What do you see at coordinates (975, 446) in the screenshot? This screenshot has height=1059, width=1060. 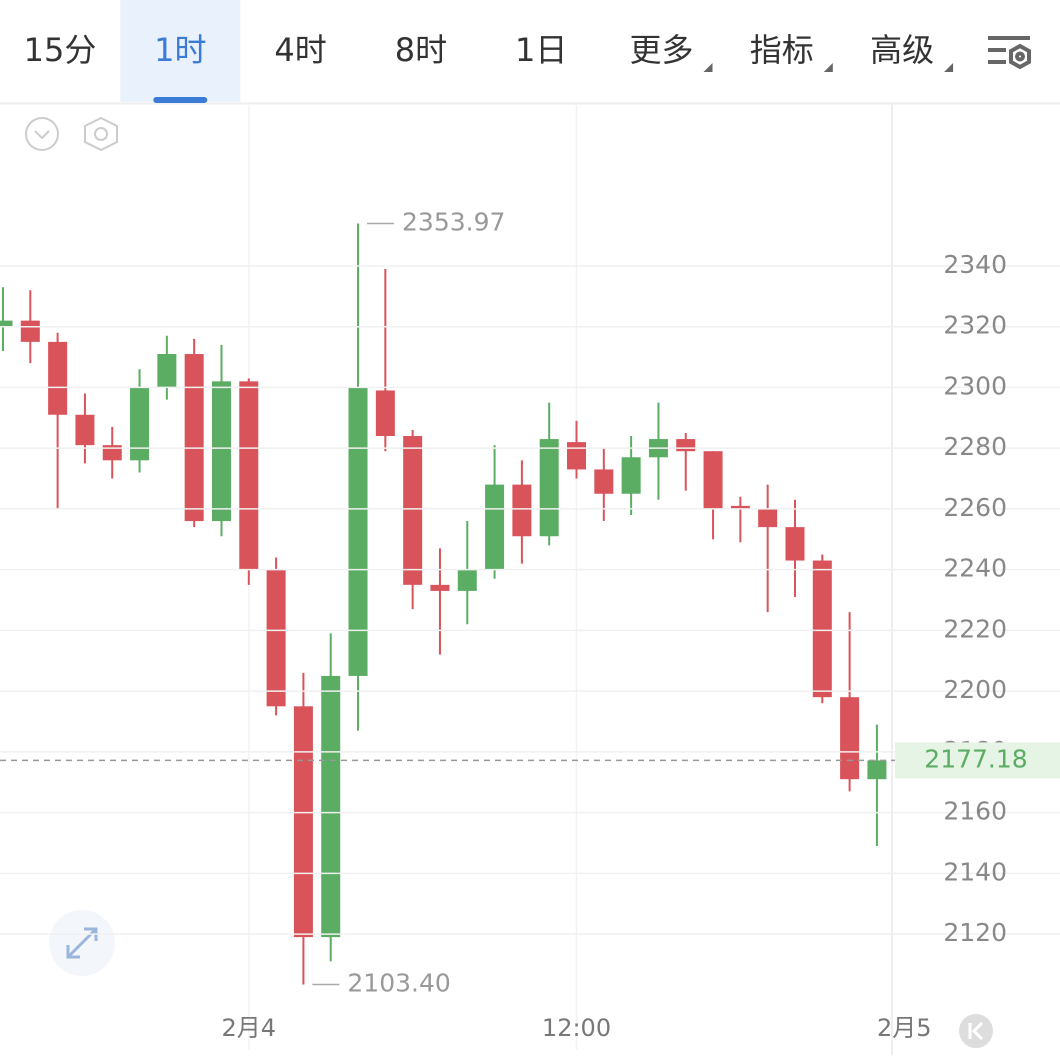 I see `y-tick-label: 2280` at bounding box center [975, 446].